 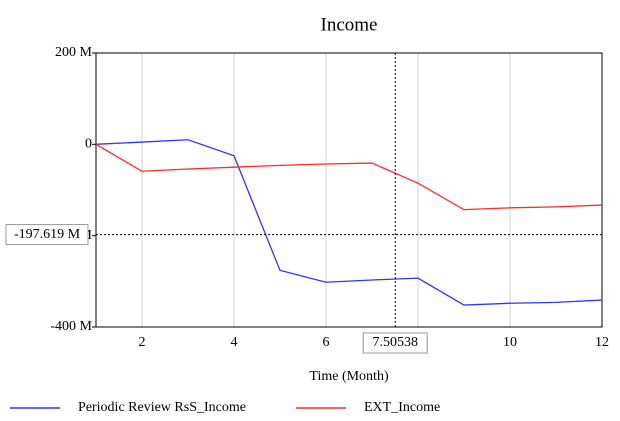 I want to click on x-tick-label: 4, so click(x=234, y=342).